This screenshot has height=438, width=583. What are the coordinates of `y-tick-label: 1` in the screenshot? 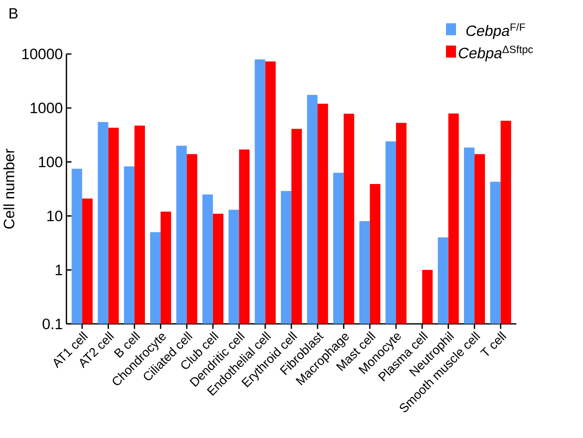 It's located at (59, 270).